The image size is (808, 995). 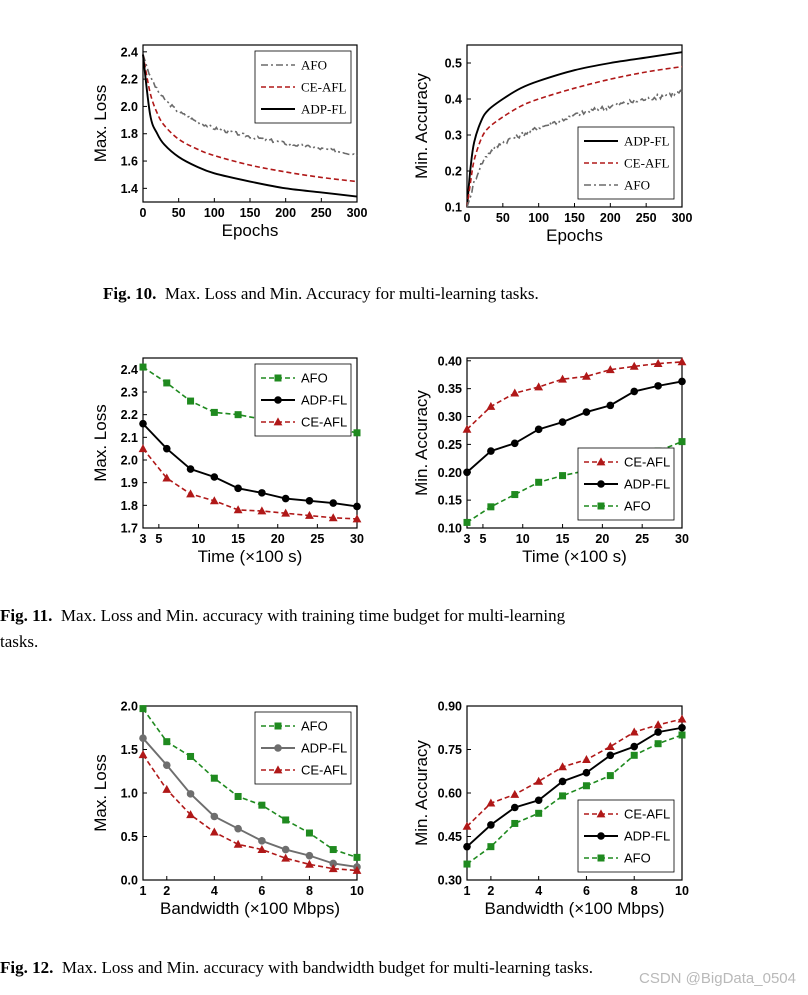 I want to click on legend-label: ADP-FL, so click(x=324, y=400).